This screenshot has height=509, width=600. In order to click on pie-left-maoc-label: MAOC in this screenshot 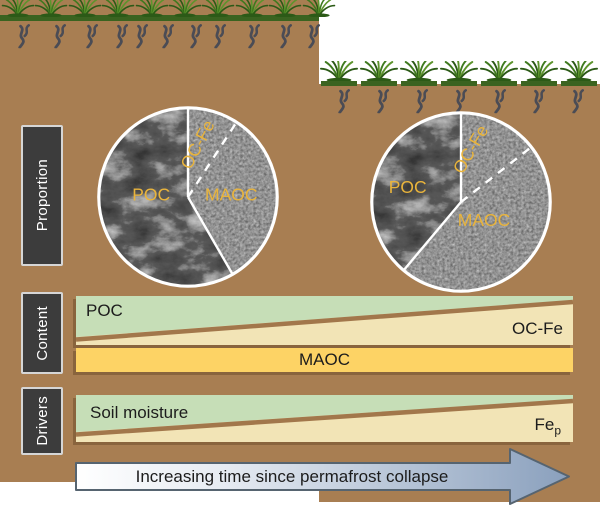, I will do `click(231, 195)`.